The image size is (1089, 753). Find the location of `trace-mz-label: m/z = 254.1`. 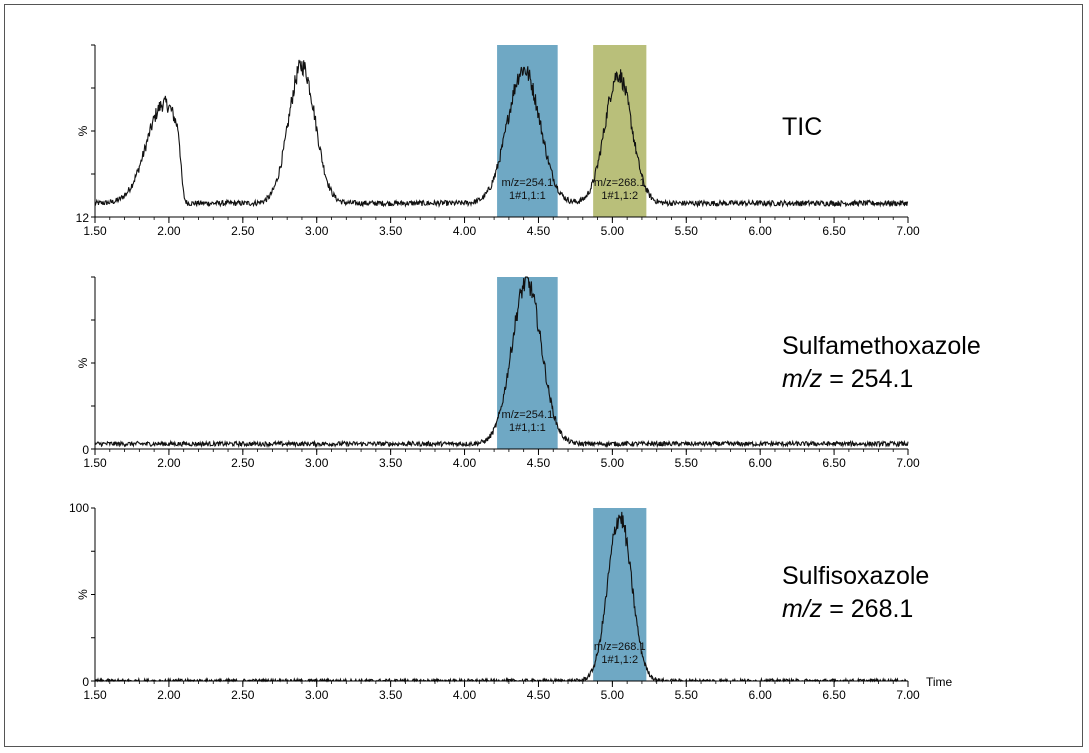

trace-mz-label: m/z = 254.1 is located at coordinates (847, 379).